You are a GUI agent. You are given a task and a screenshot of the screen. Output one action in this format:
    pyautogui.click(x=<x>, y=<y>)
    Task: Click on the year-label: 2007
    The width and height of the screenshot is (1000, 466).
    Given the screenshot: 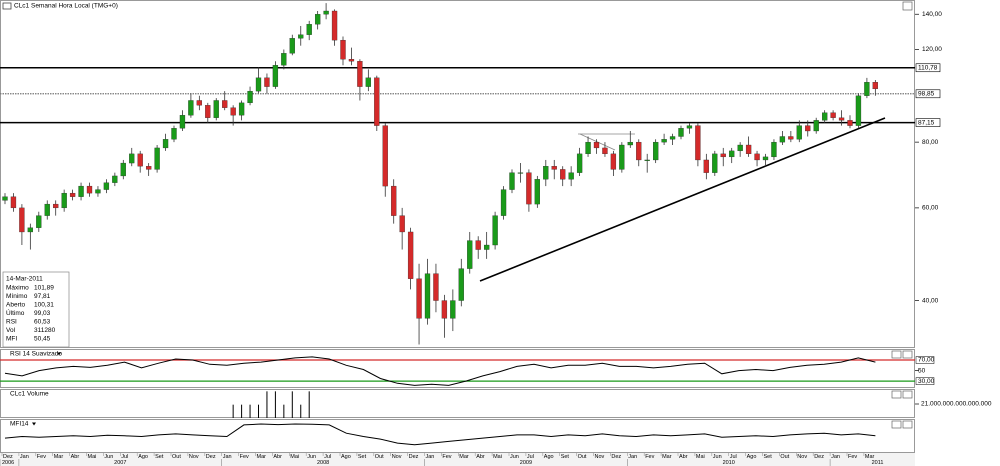 What is the action you would take?
    pyautogui.click(x=120, y=463)
    